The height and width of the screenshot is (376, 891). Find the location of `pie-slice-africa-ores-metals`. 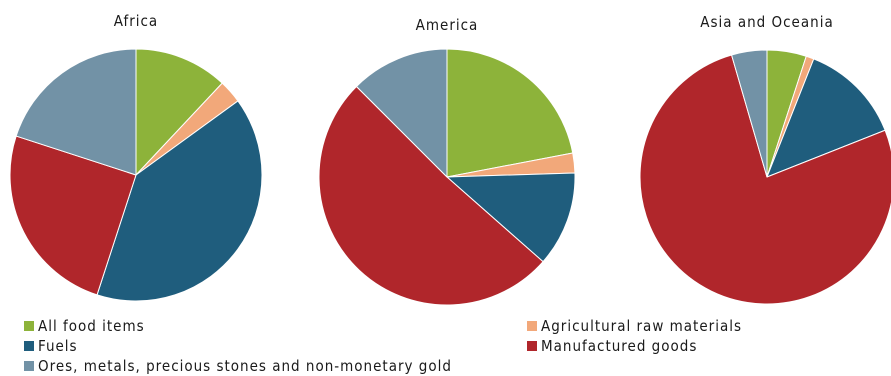

pie-slice-africa-ores-metals is located at coordinates (76, 112).